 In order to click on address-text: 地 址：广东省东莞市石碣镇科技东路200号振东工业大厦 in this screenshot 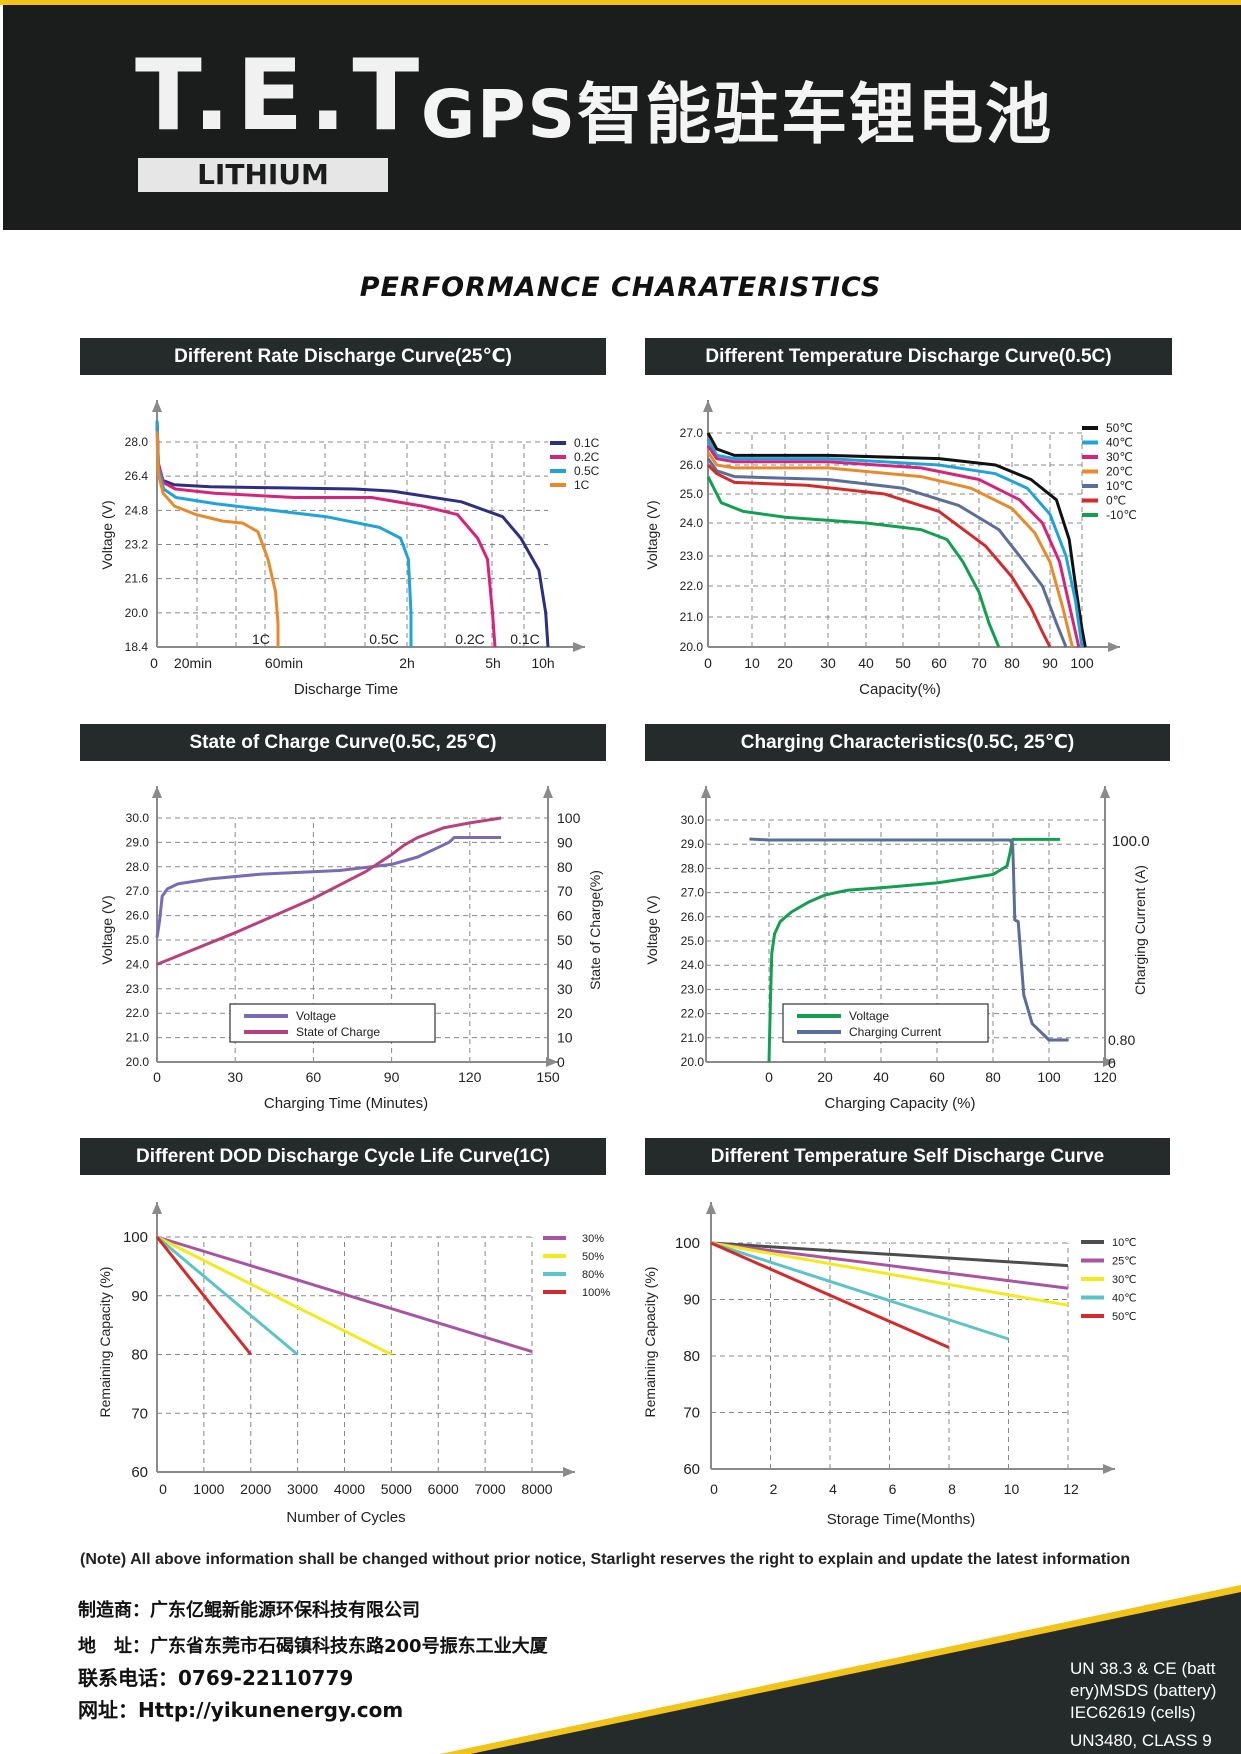, I will do `click(313, 1646)`.